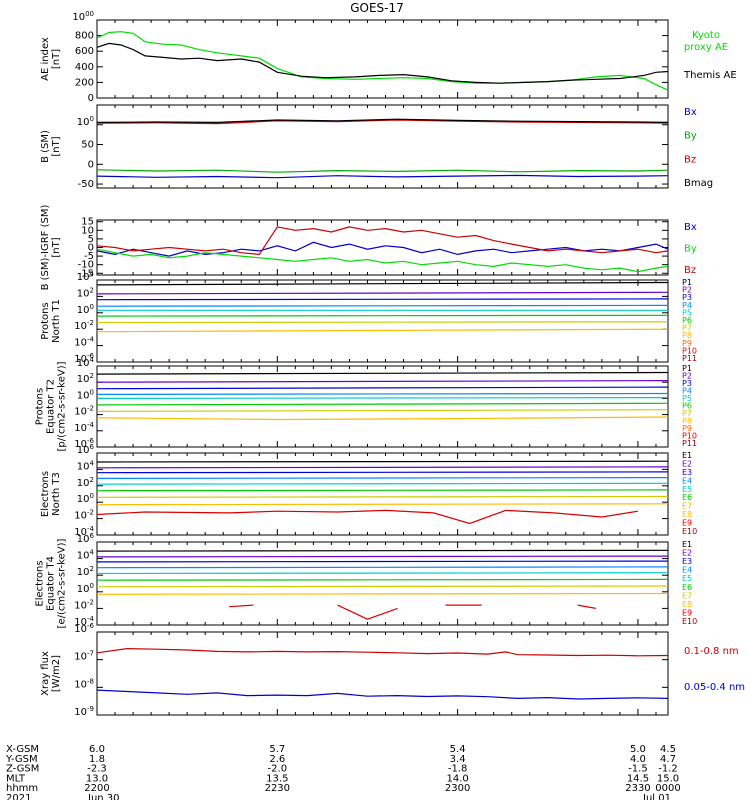 Image resolution: width=750 pixels, height=800 pixels. I want to click on legend-label: P4, so click(687, 305).